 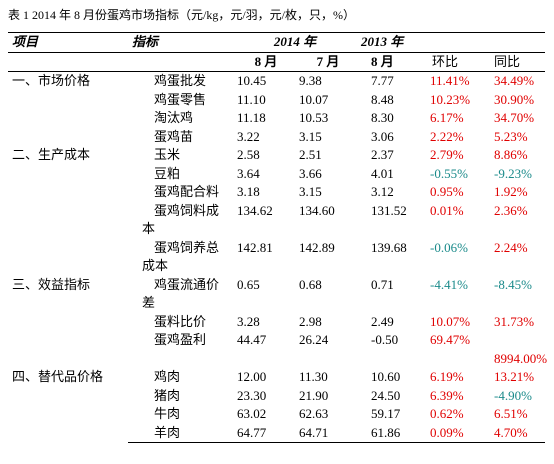 I want to click on indicator-text: 蛋鸡苗, so click(x=174, y=136).